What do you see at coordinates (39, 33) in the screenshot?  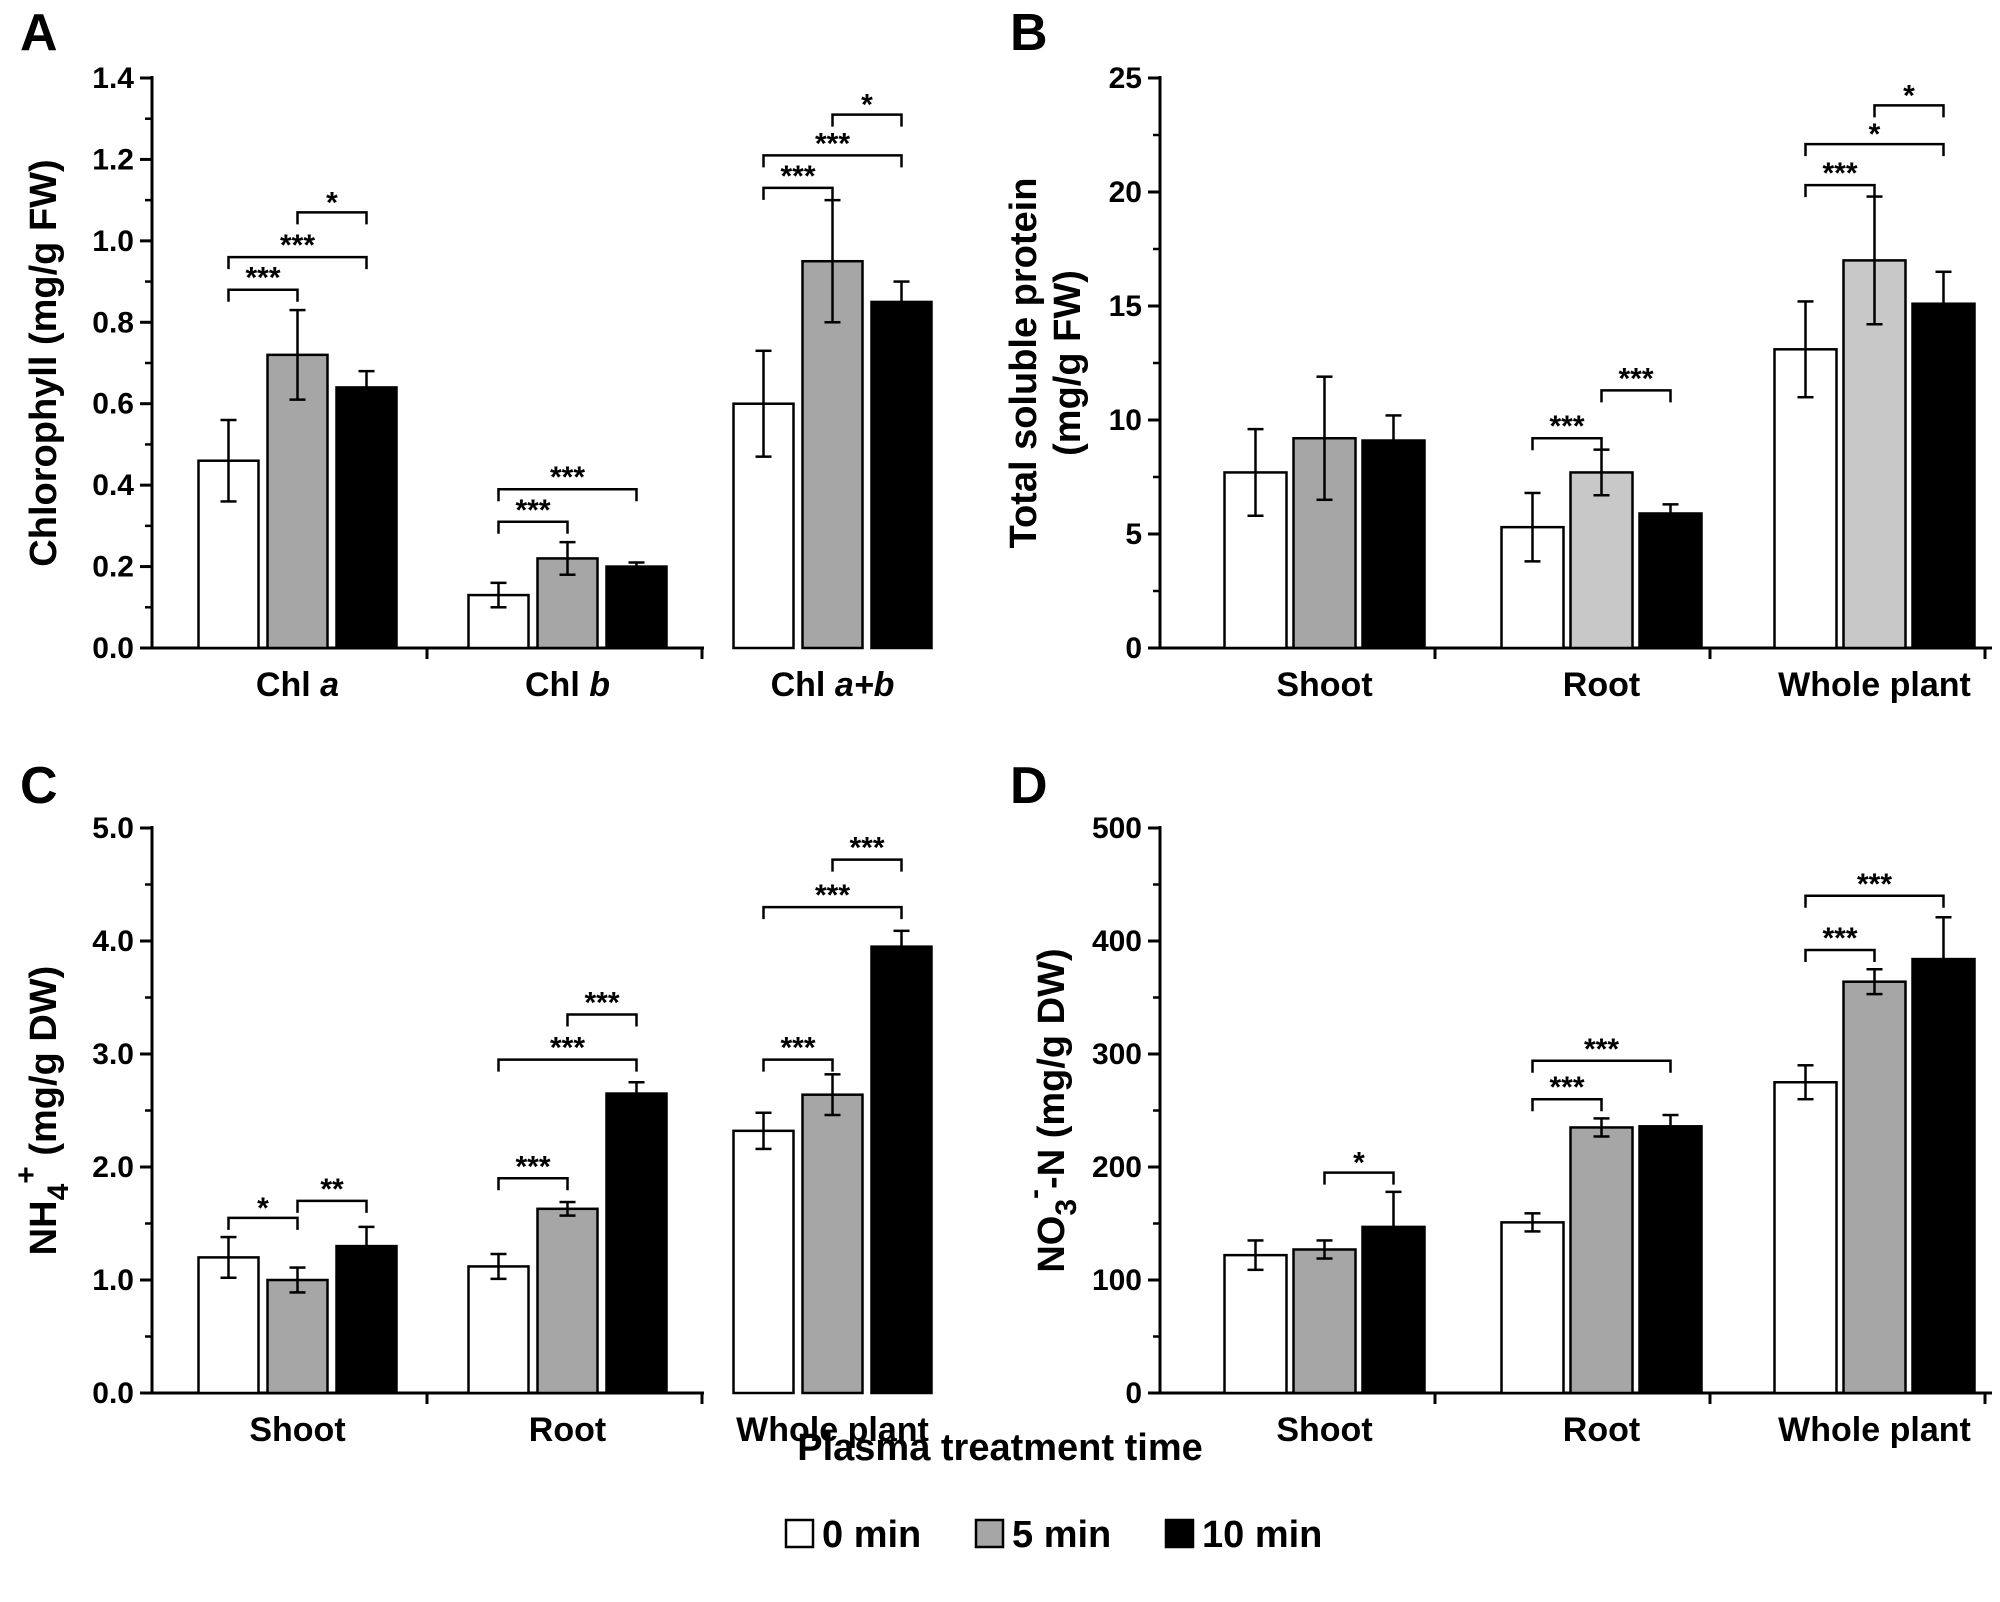 I see `panel-letter: A` at bounding box center [39, 33].